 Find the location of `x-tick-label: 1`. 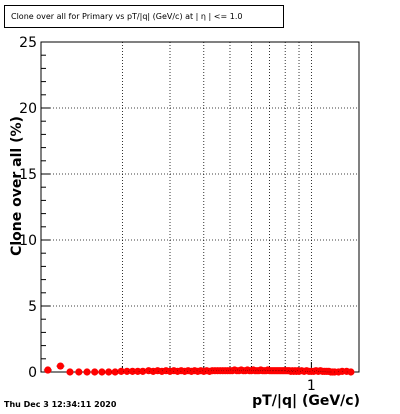

x-tick-label: 1 is located at coordinates (311, 386).